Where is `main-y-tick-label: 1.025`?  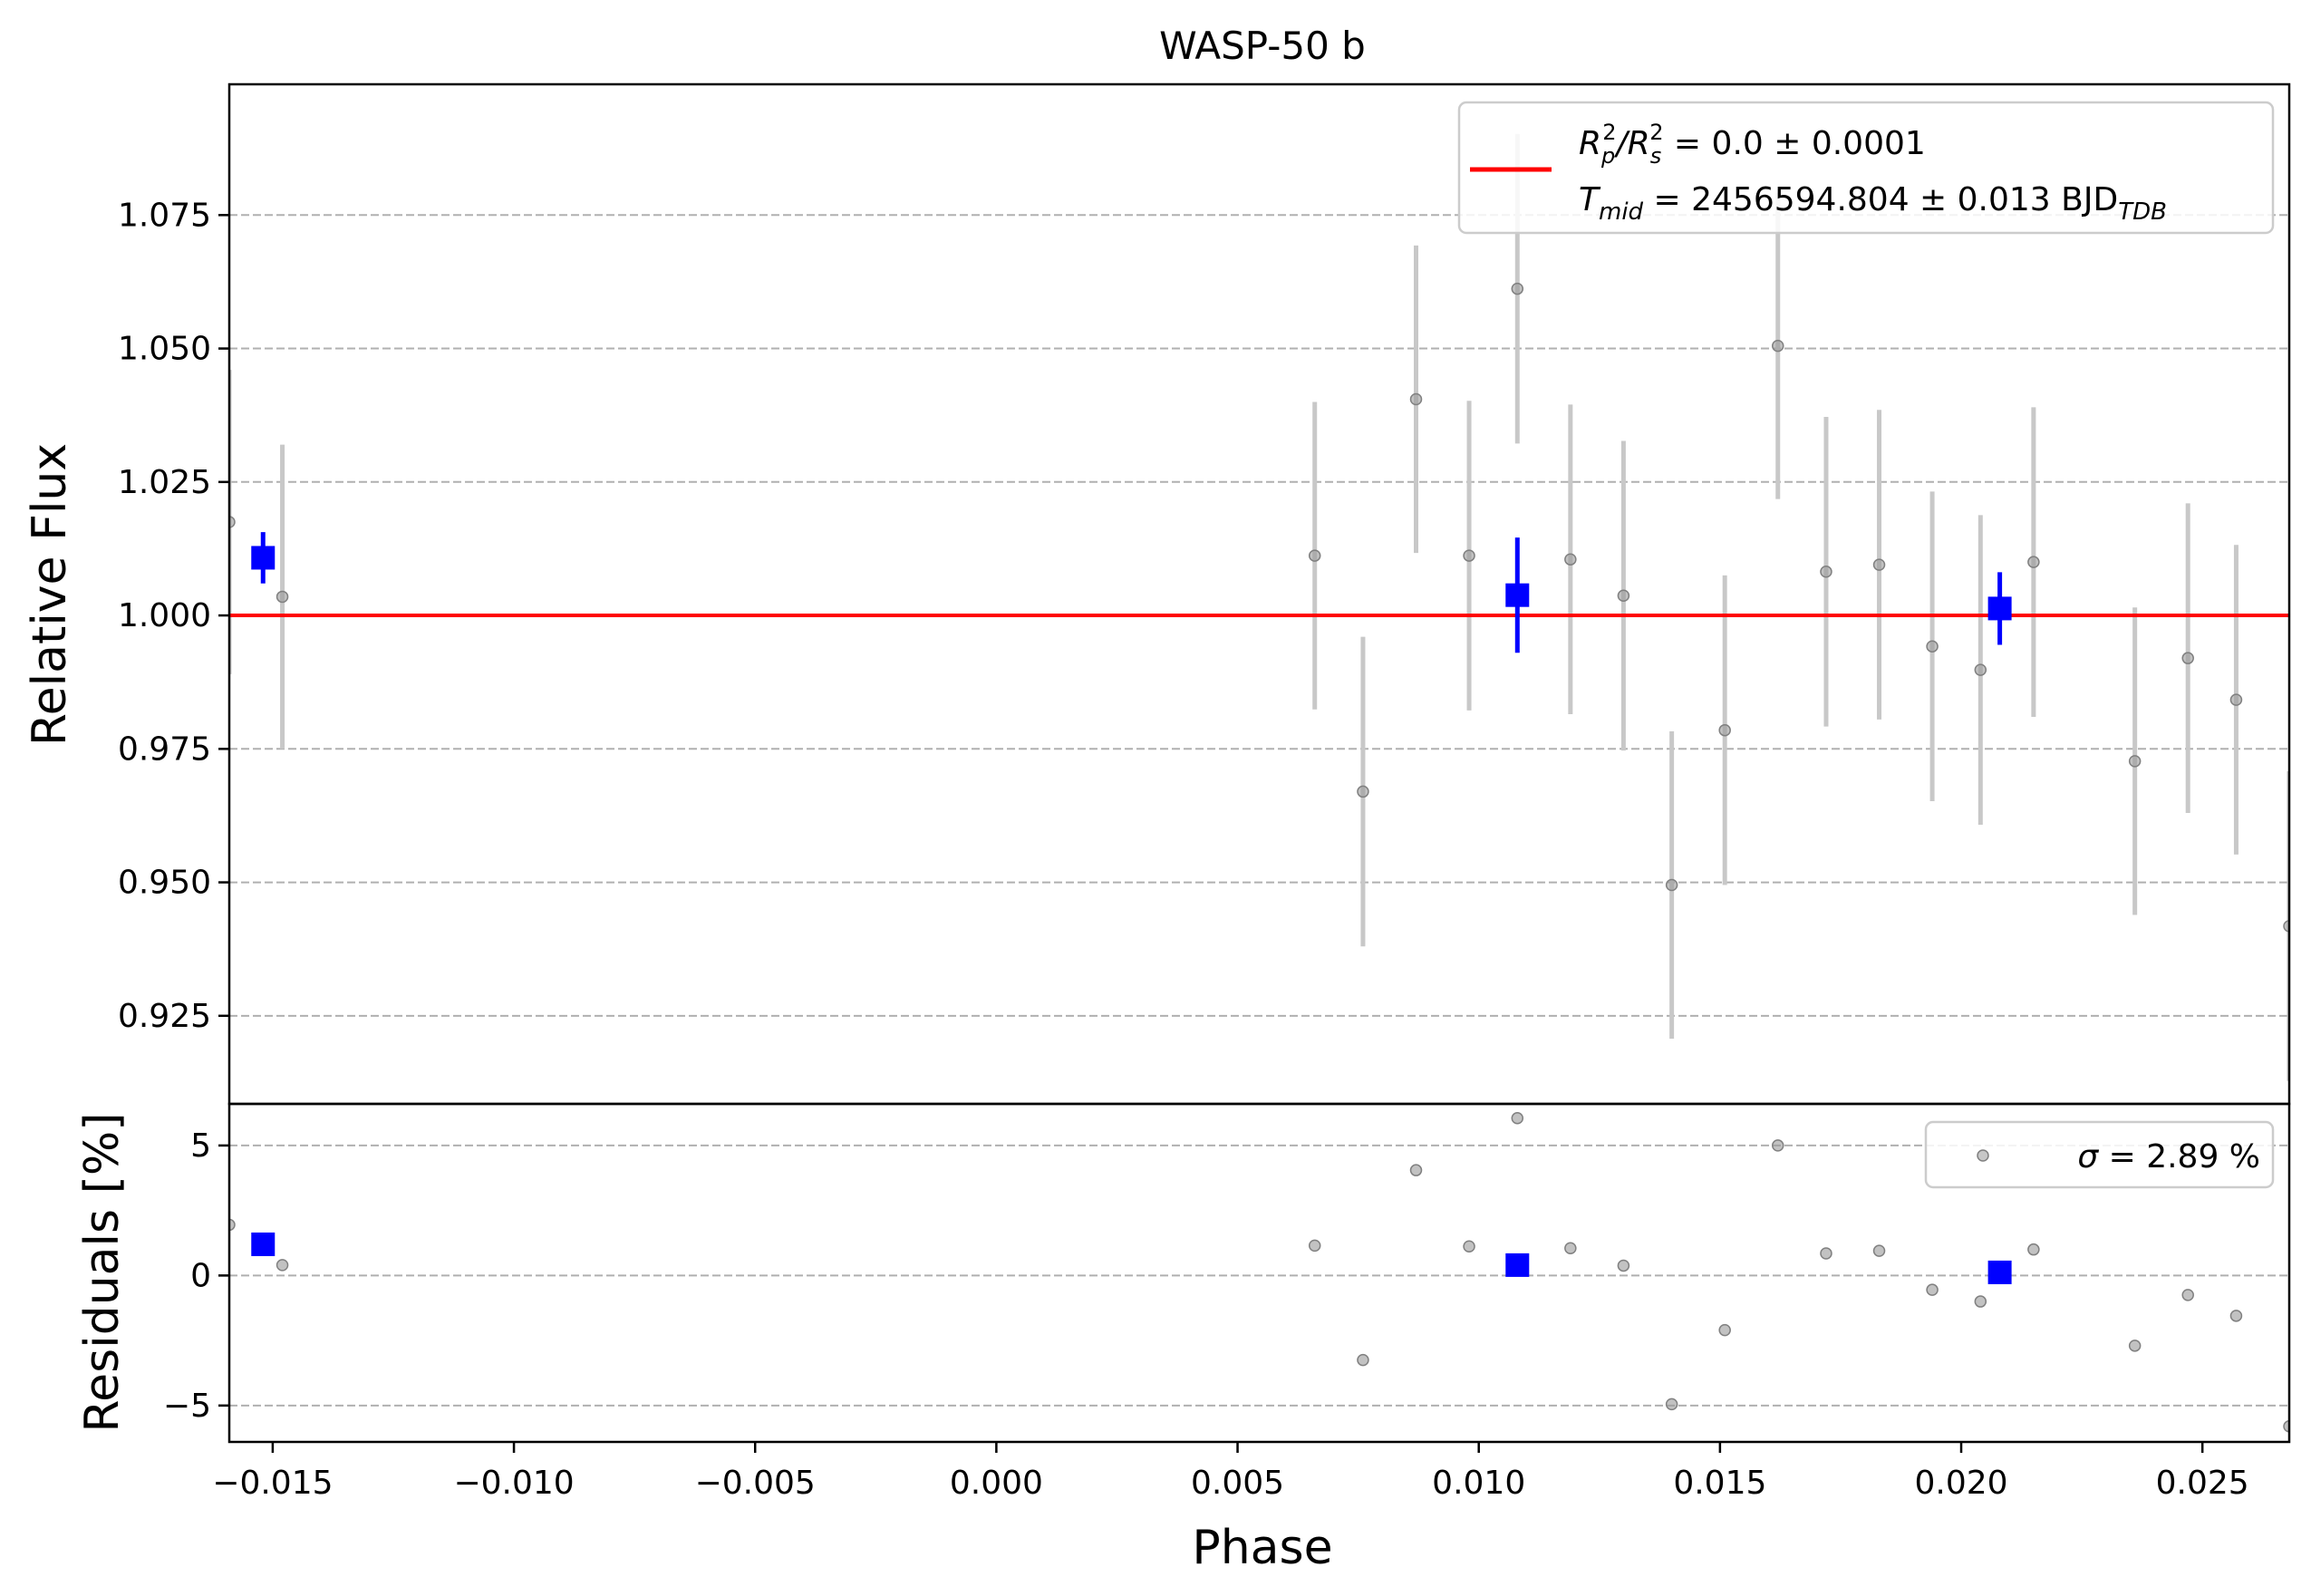 main-y-tick-label: 1.025 is located at coordinates (164, 482).